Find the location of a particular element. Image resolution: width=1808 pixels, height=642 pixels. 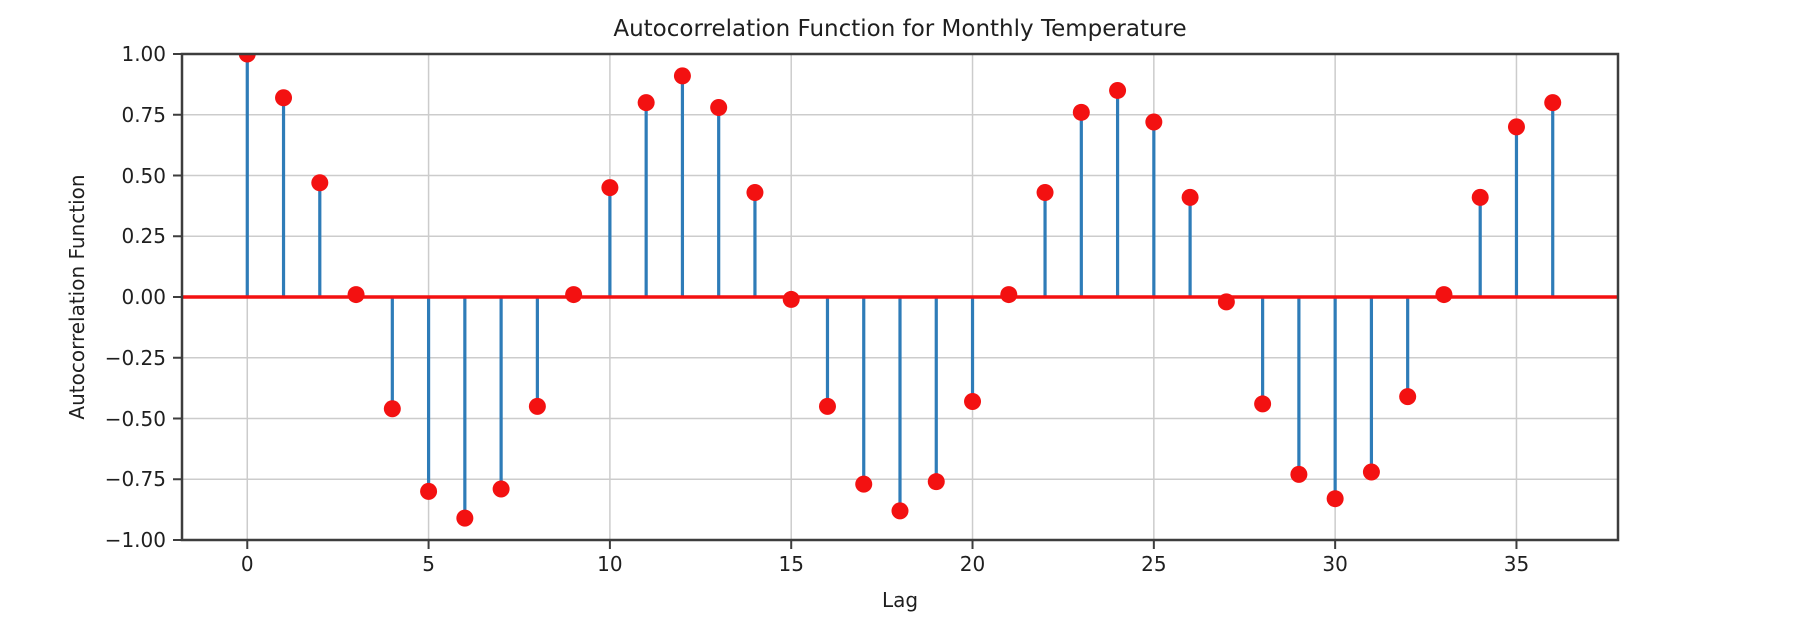

x-tick-label: 20 is located at coordinates (972, 564).